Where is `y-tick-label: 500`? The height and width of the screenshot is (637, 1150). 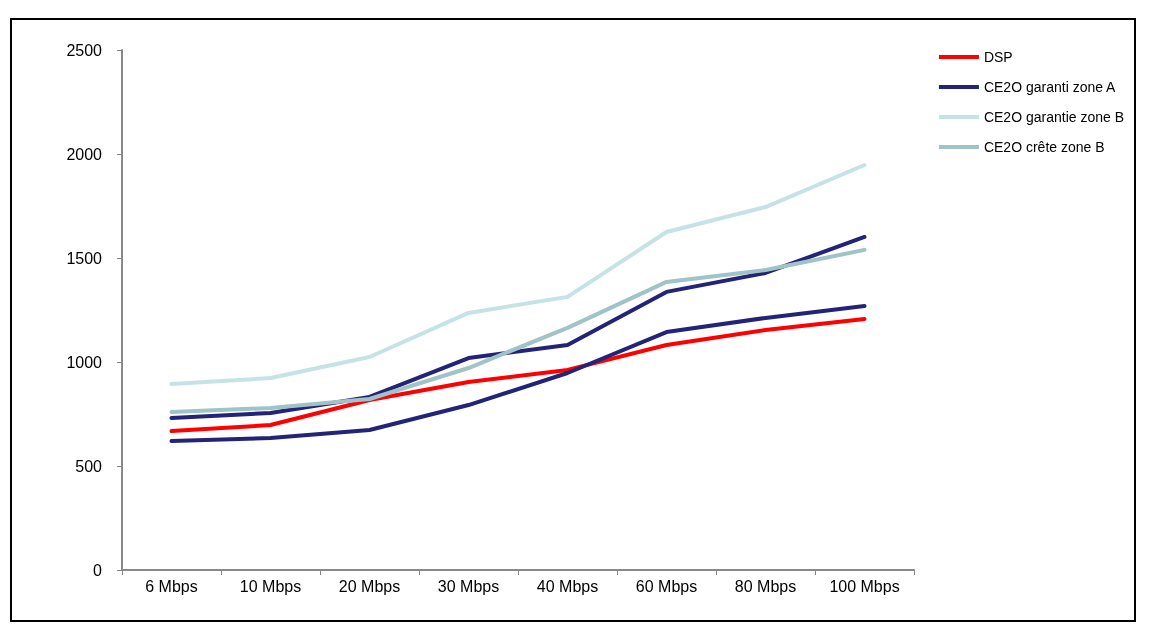 y-tick-label: 500 is located at coordinates (89, 466).